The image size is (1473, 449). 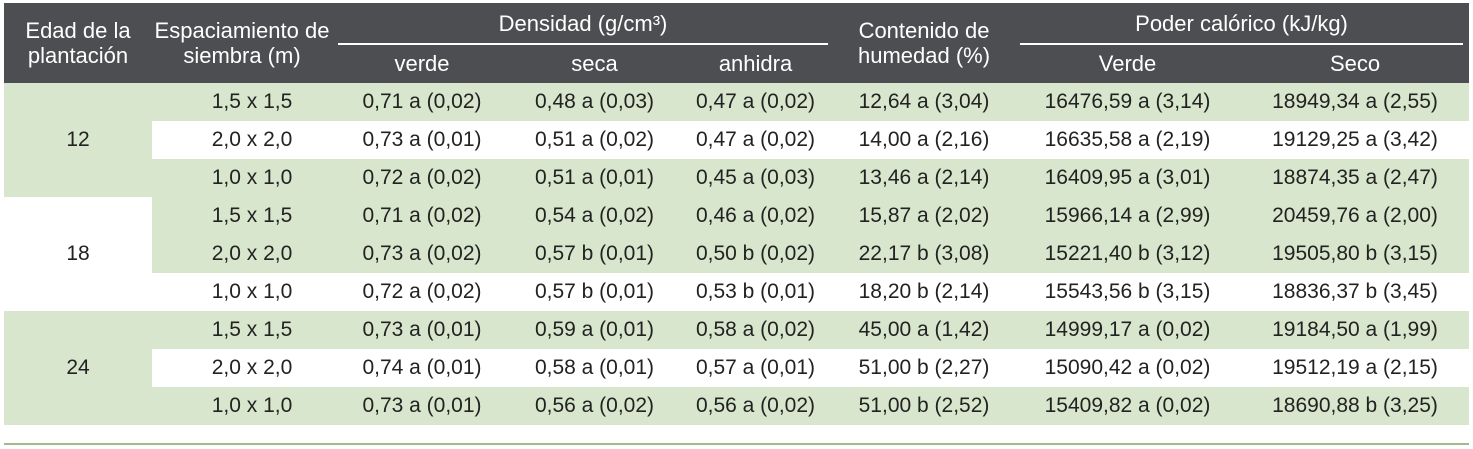 What do you see at coordinates (756, 368) in the screenshot?
I see `density-anhydrous-cell: 0,57 a (0,01)` at bounding box center [756, 368].